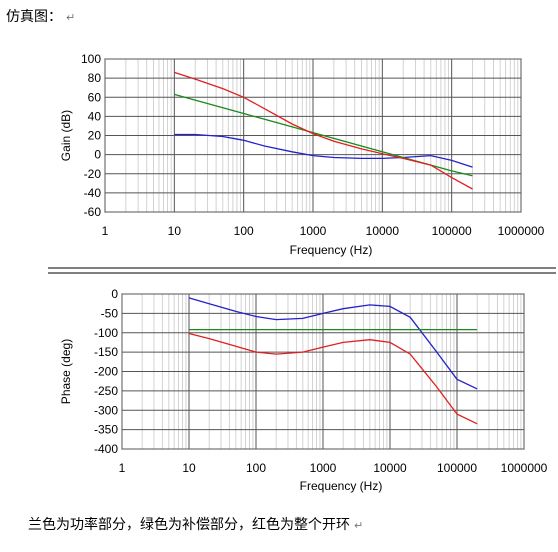 The image size is (558, 552). I want to click on caption: 兰色为功率部分，绿色为补偿部分，红色为整个开环 ↵, so click(195, 524).